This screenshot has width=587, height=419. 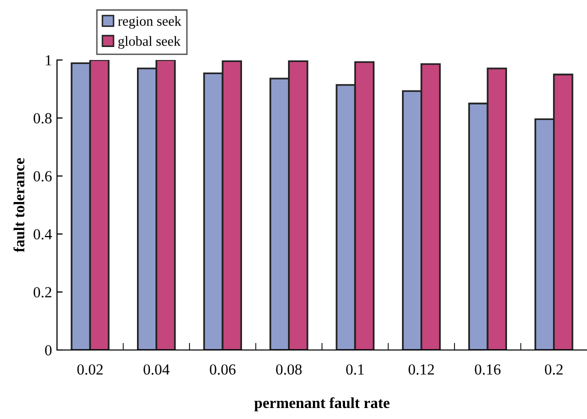 What do you see at coordinates (43, 234) in the screenshot?
I see `y-tick-label: 0.4` at bounding box center [43, 234].